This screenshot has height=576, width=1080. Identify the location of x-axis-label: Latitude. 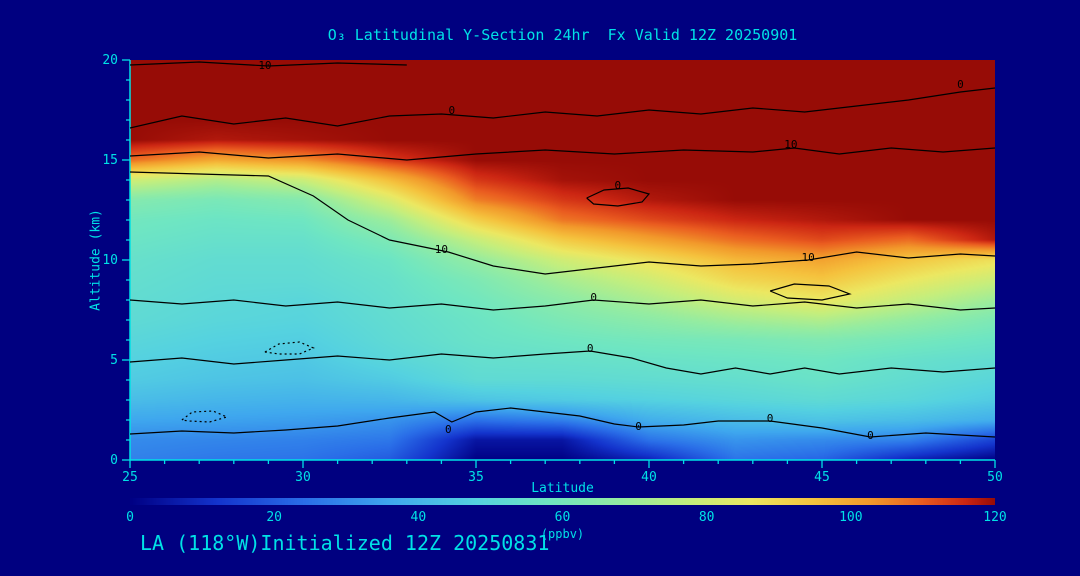
(562, 488).